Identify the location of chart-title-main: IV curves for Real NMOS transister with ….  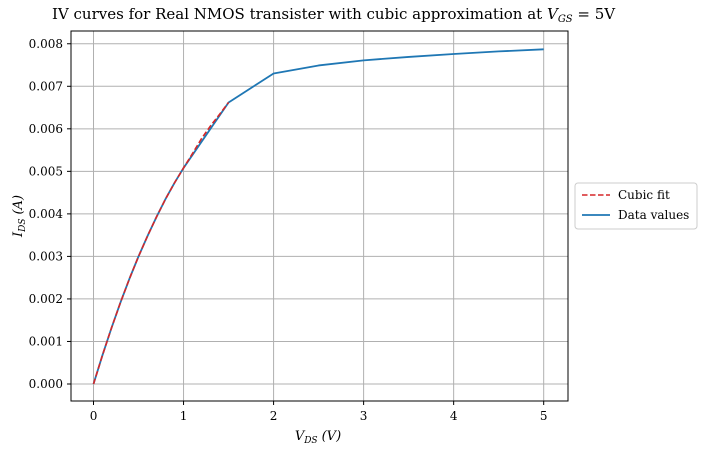
(299, 14).